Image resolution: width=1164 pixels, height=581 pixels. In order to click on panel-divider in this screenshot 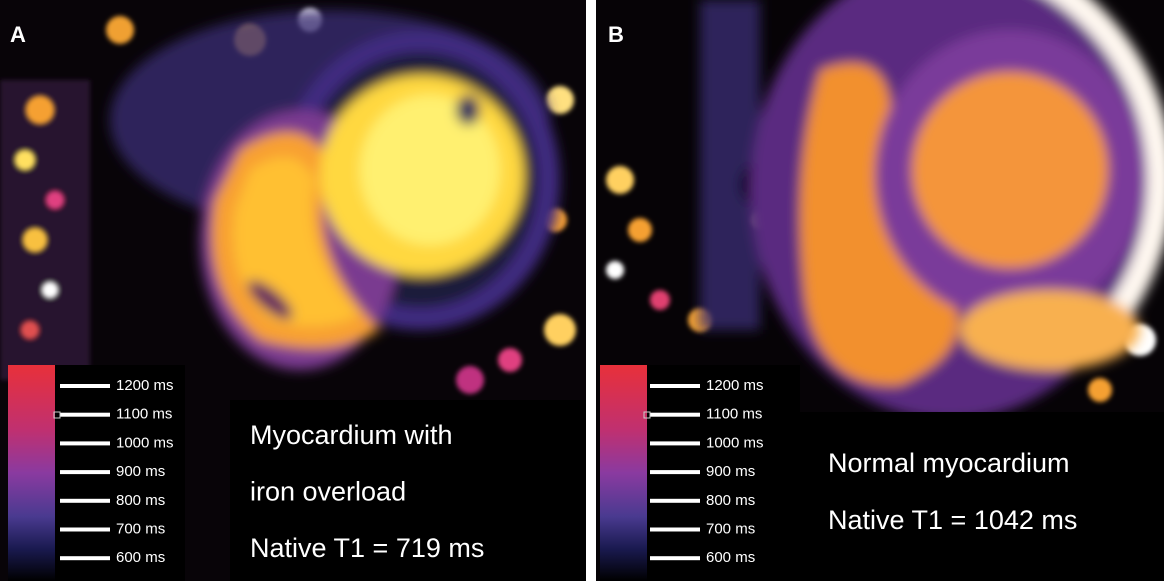, I will do `click(591, 290)`.